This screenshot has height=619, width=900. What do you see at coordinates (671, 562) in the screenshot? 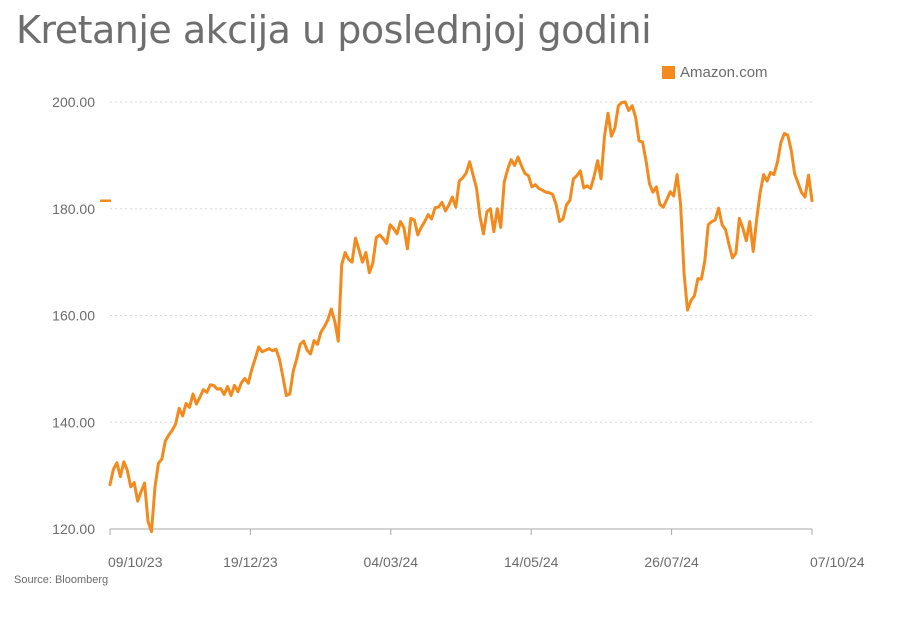
I see `x-tick-label: 26/07/24` at bounding box center [671, 562].